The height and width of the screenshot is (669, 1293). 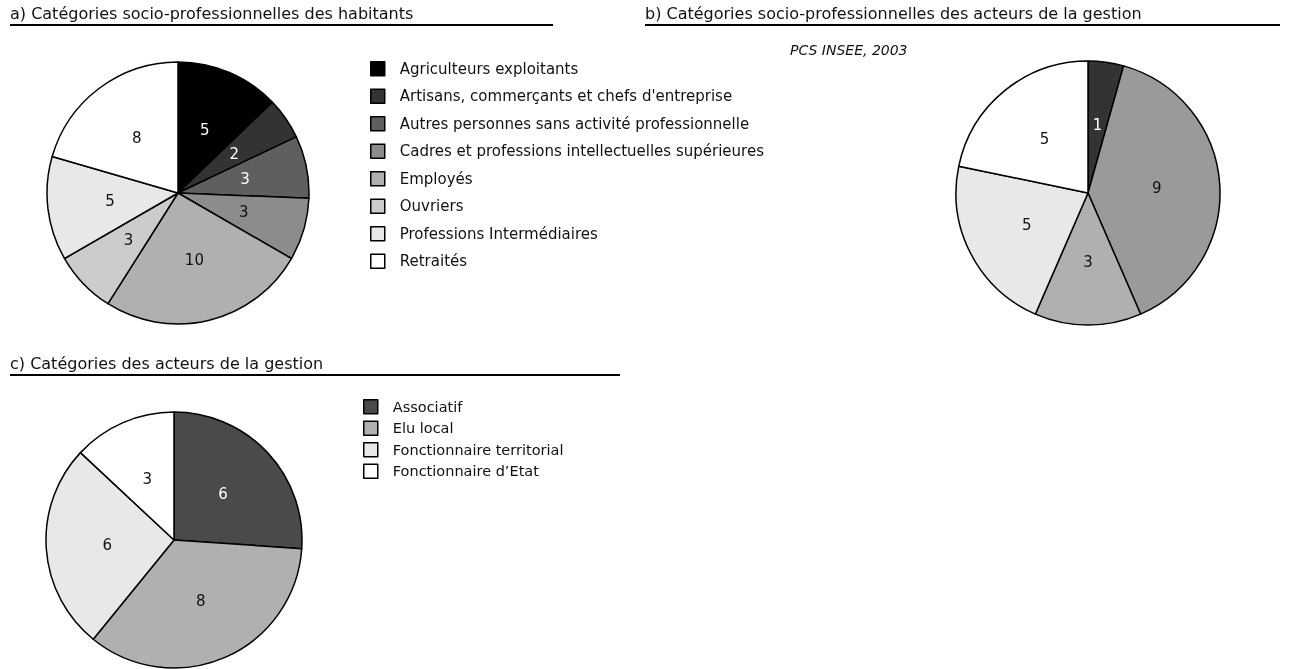 I want to click on chart-title: a) Catégories socio-professionnelles des habitants, so click(x=281, y=15).